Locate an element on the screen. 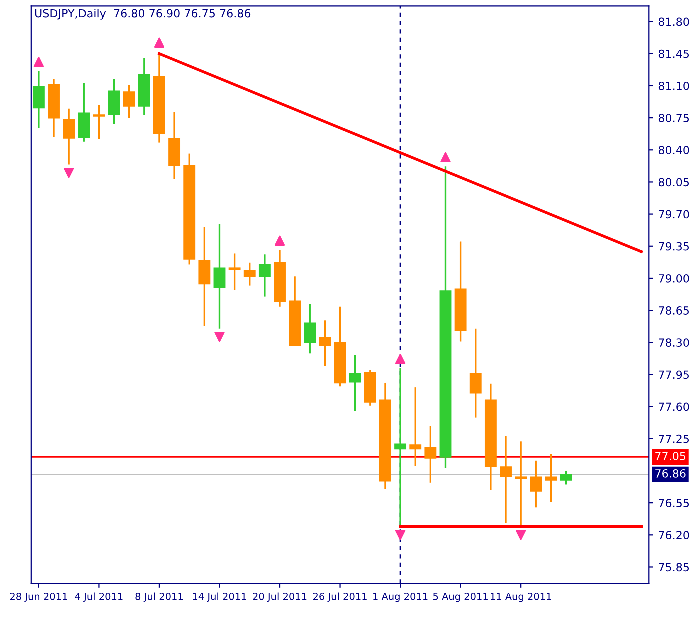 The height and width of the screenshot is (621, 698). y-tick-label: 81.10 is located at coordinates (674, 86).